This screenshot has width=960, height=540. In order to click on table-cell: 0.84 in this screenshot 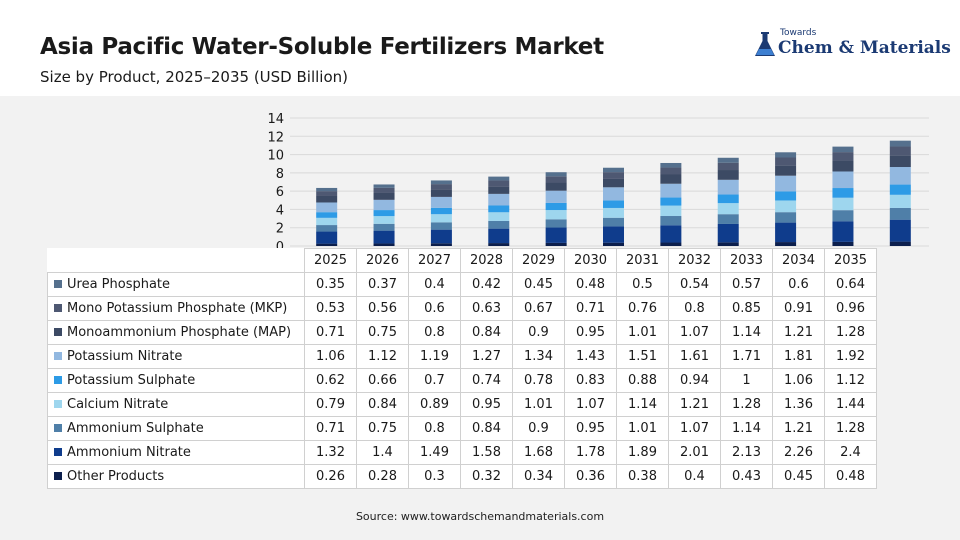, I will do `click(486, 428)`.